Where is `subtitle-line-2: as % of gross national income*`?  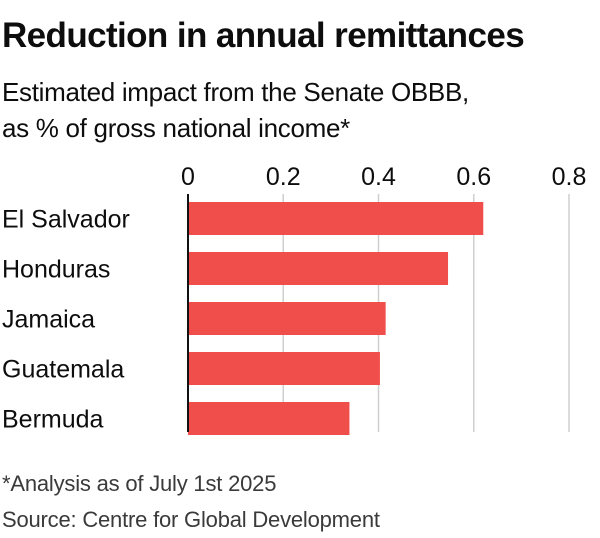
subtitle-line-2: as % of gross national income* is located at coordinates (176, 128).